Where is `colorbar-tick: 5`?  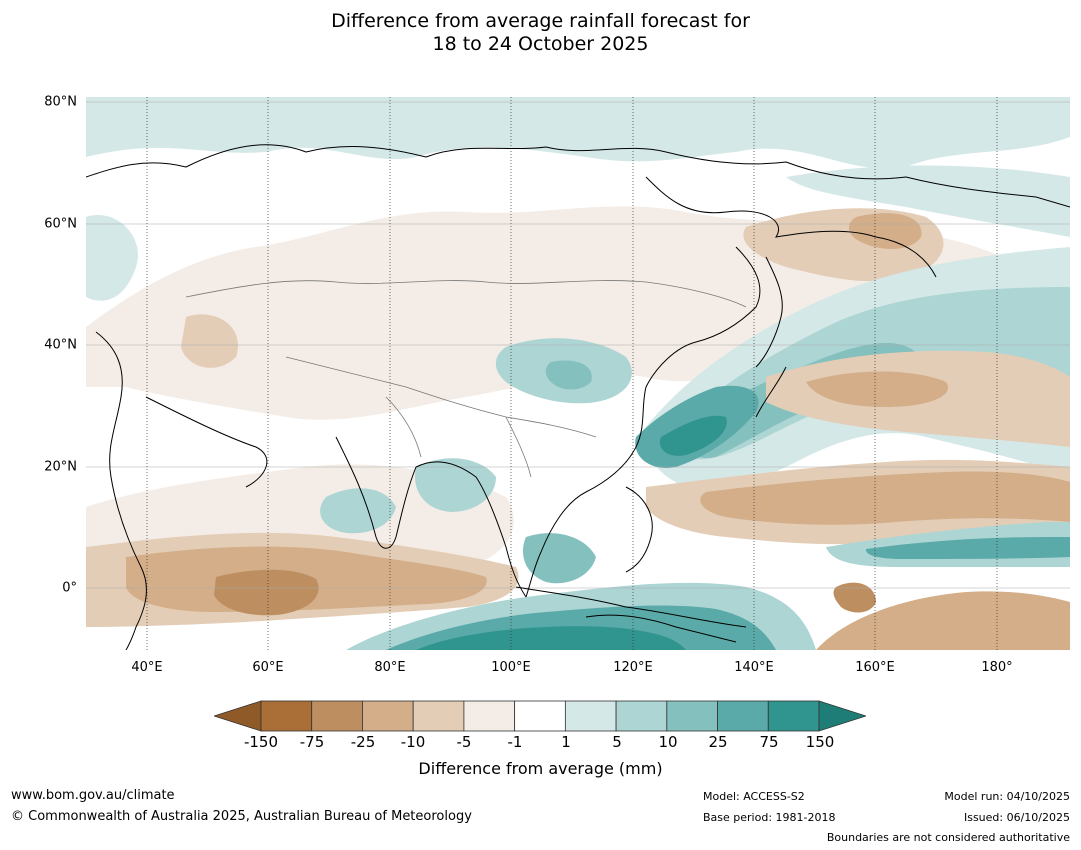 colorbar-tick: 5 is located at coordinates (617, 742).